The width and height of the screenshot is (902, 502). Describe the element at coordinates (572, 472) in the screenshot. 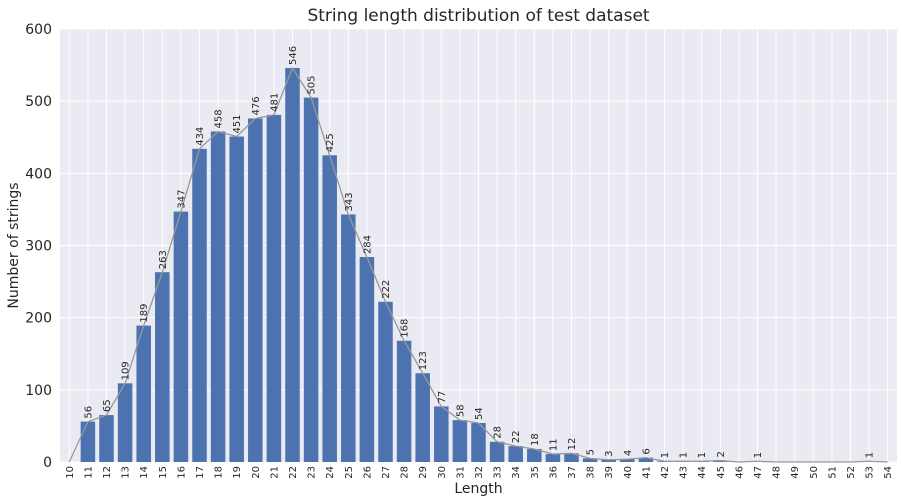

I see `x-tick-label: 37` at that location.